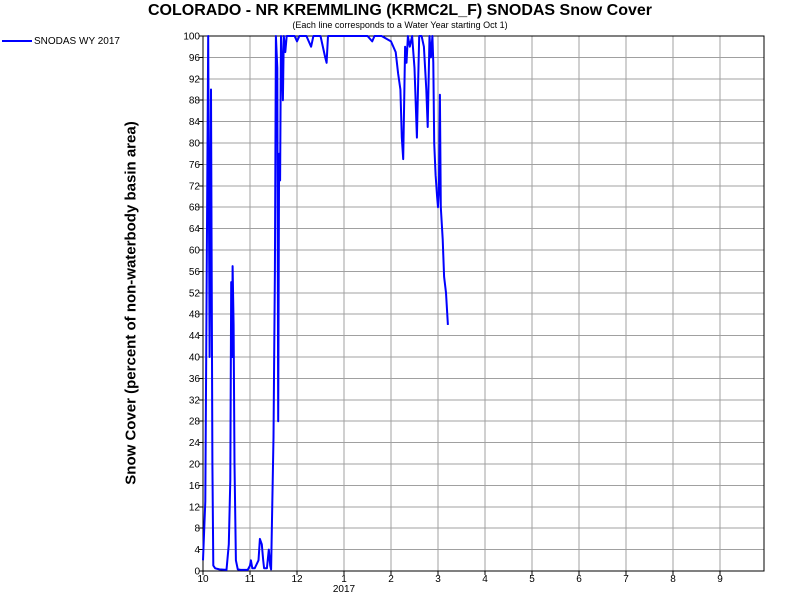 The width and height of the screenshot is (800, 600). Describe the element at coordinates (195, 58) in the screenshot. I see `y-tick-label: 96` at that location.